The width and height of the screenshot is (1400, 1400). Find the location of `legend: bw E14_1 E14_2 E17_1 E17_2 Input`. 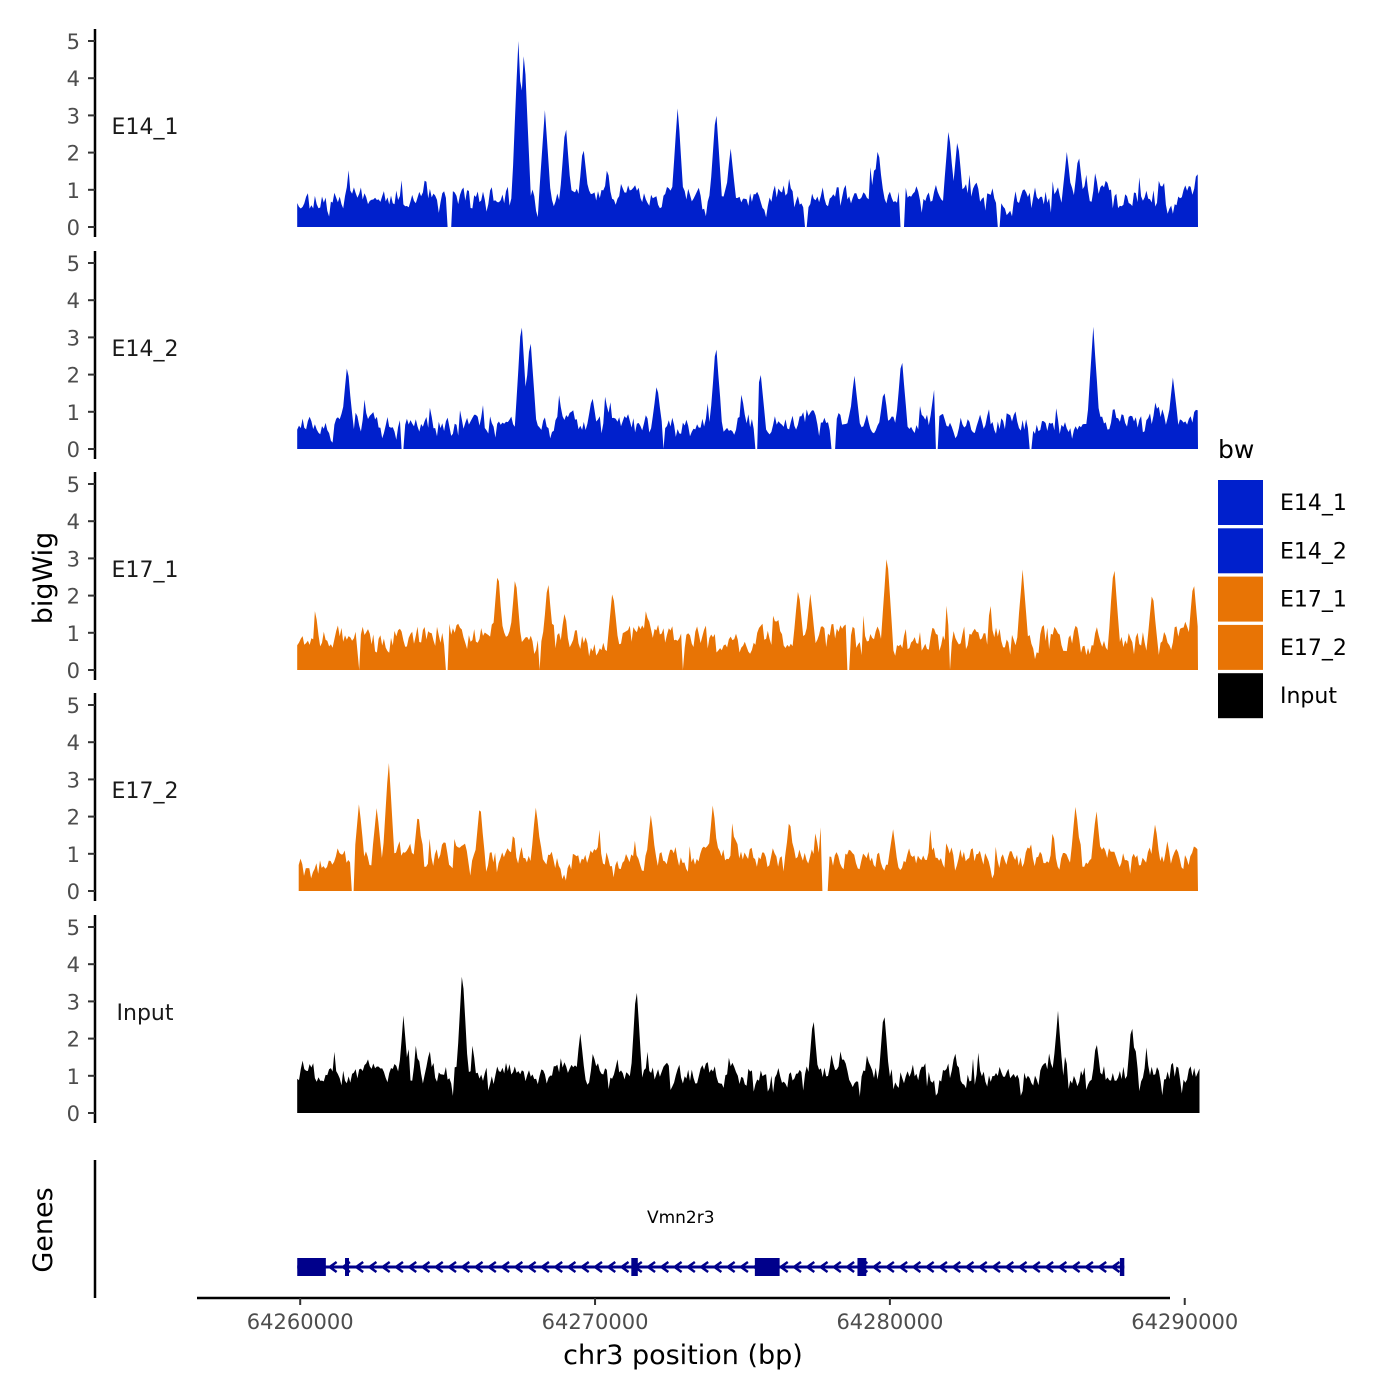

legend: bw E14_1 E14_2 E17_1 E17_2 Input is located at coordinates (1282, 577).